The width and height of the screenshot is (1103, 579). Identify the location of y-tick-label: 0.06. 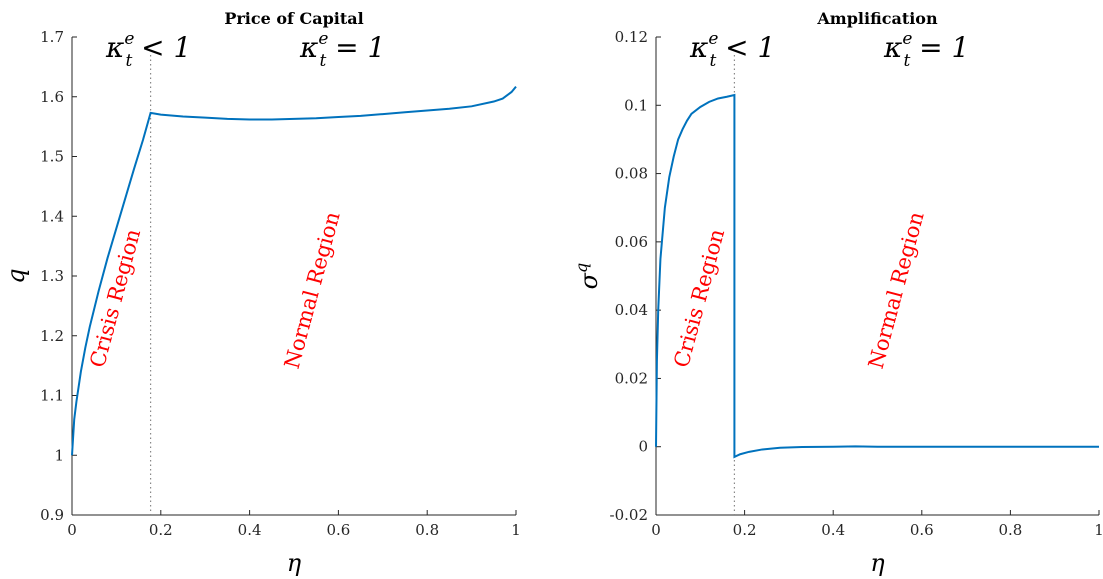
(631, 242).